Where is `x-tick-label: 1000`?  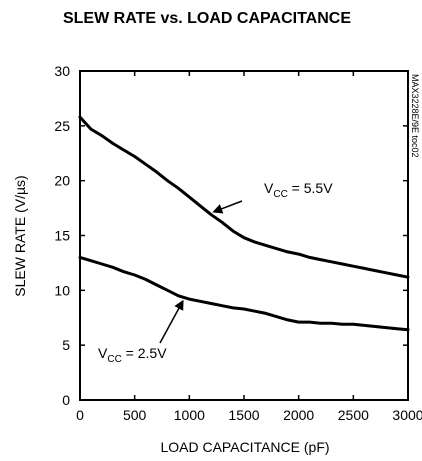
x-tick-label: 1000 is located at coordinates (189, 415).